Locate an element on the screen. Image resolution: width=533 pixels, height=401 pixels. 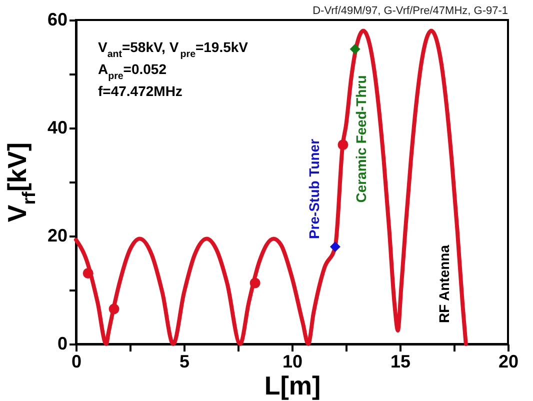
x-tick-label: 0 is located at coordinates (76, 362).